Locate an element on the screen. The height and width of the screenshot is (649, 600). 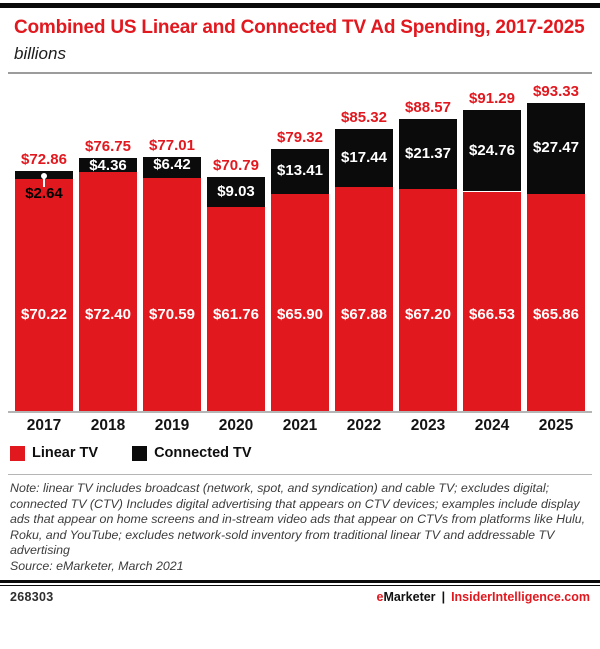
linear-tv-value-label: $67.20 is located at coordinates (428, 314).